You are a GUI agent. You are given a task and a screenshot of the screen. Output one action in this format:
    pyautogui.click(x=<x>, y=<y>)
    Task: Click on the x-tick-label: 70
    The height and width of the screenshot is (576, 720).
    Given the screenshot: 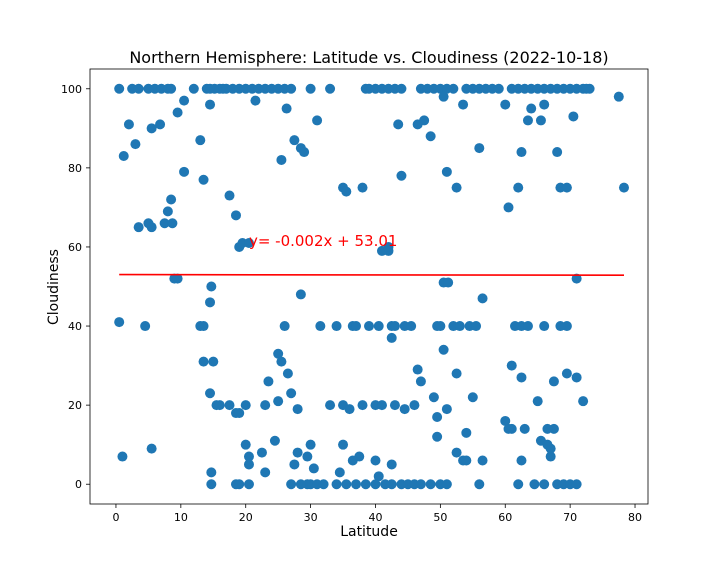 What is the action you would take?
    pyautogui.click(x=570, y=517)
    